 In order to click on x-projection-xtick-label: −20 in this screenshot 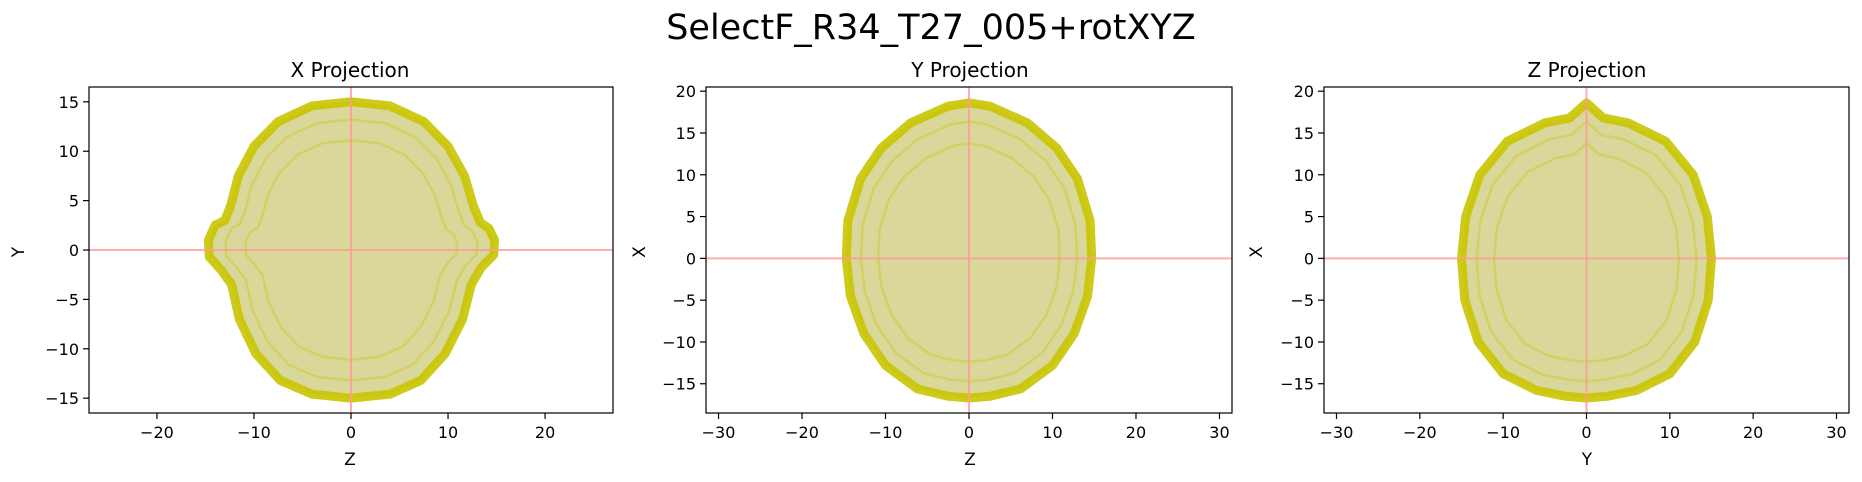, I will do `click(157, 432)`.